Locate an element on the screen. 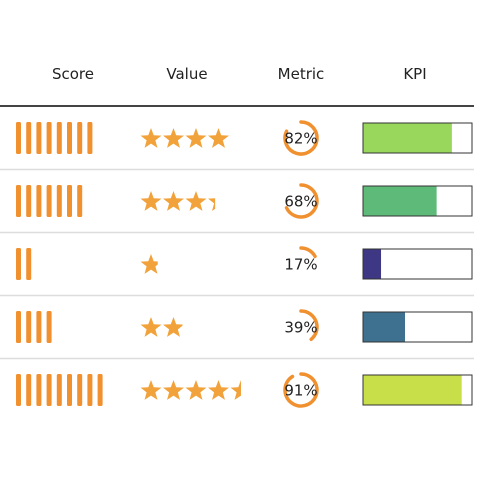 Image resolution: width=480 pixels, height=480 pixels. header-kpi: KPI is located at coordinates (414, 74).